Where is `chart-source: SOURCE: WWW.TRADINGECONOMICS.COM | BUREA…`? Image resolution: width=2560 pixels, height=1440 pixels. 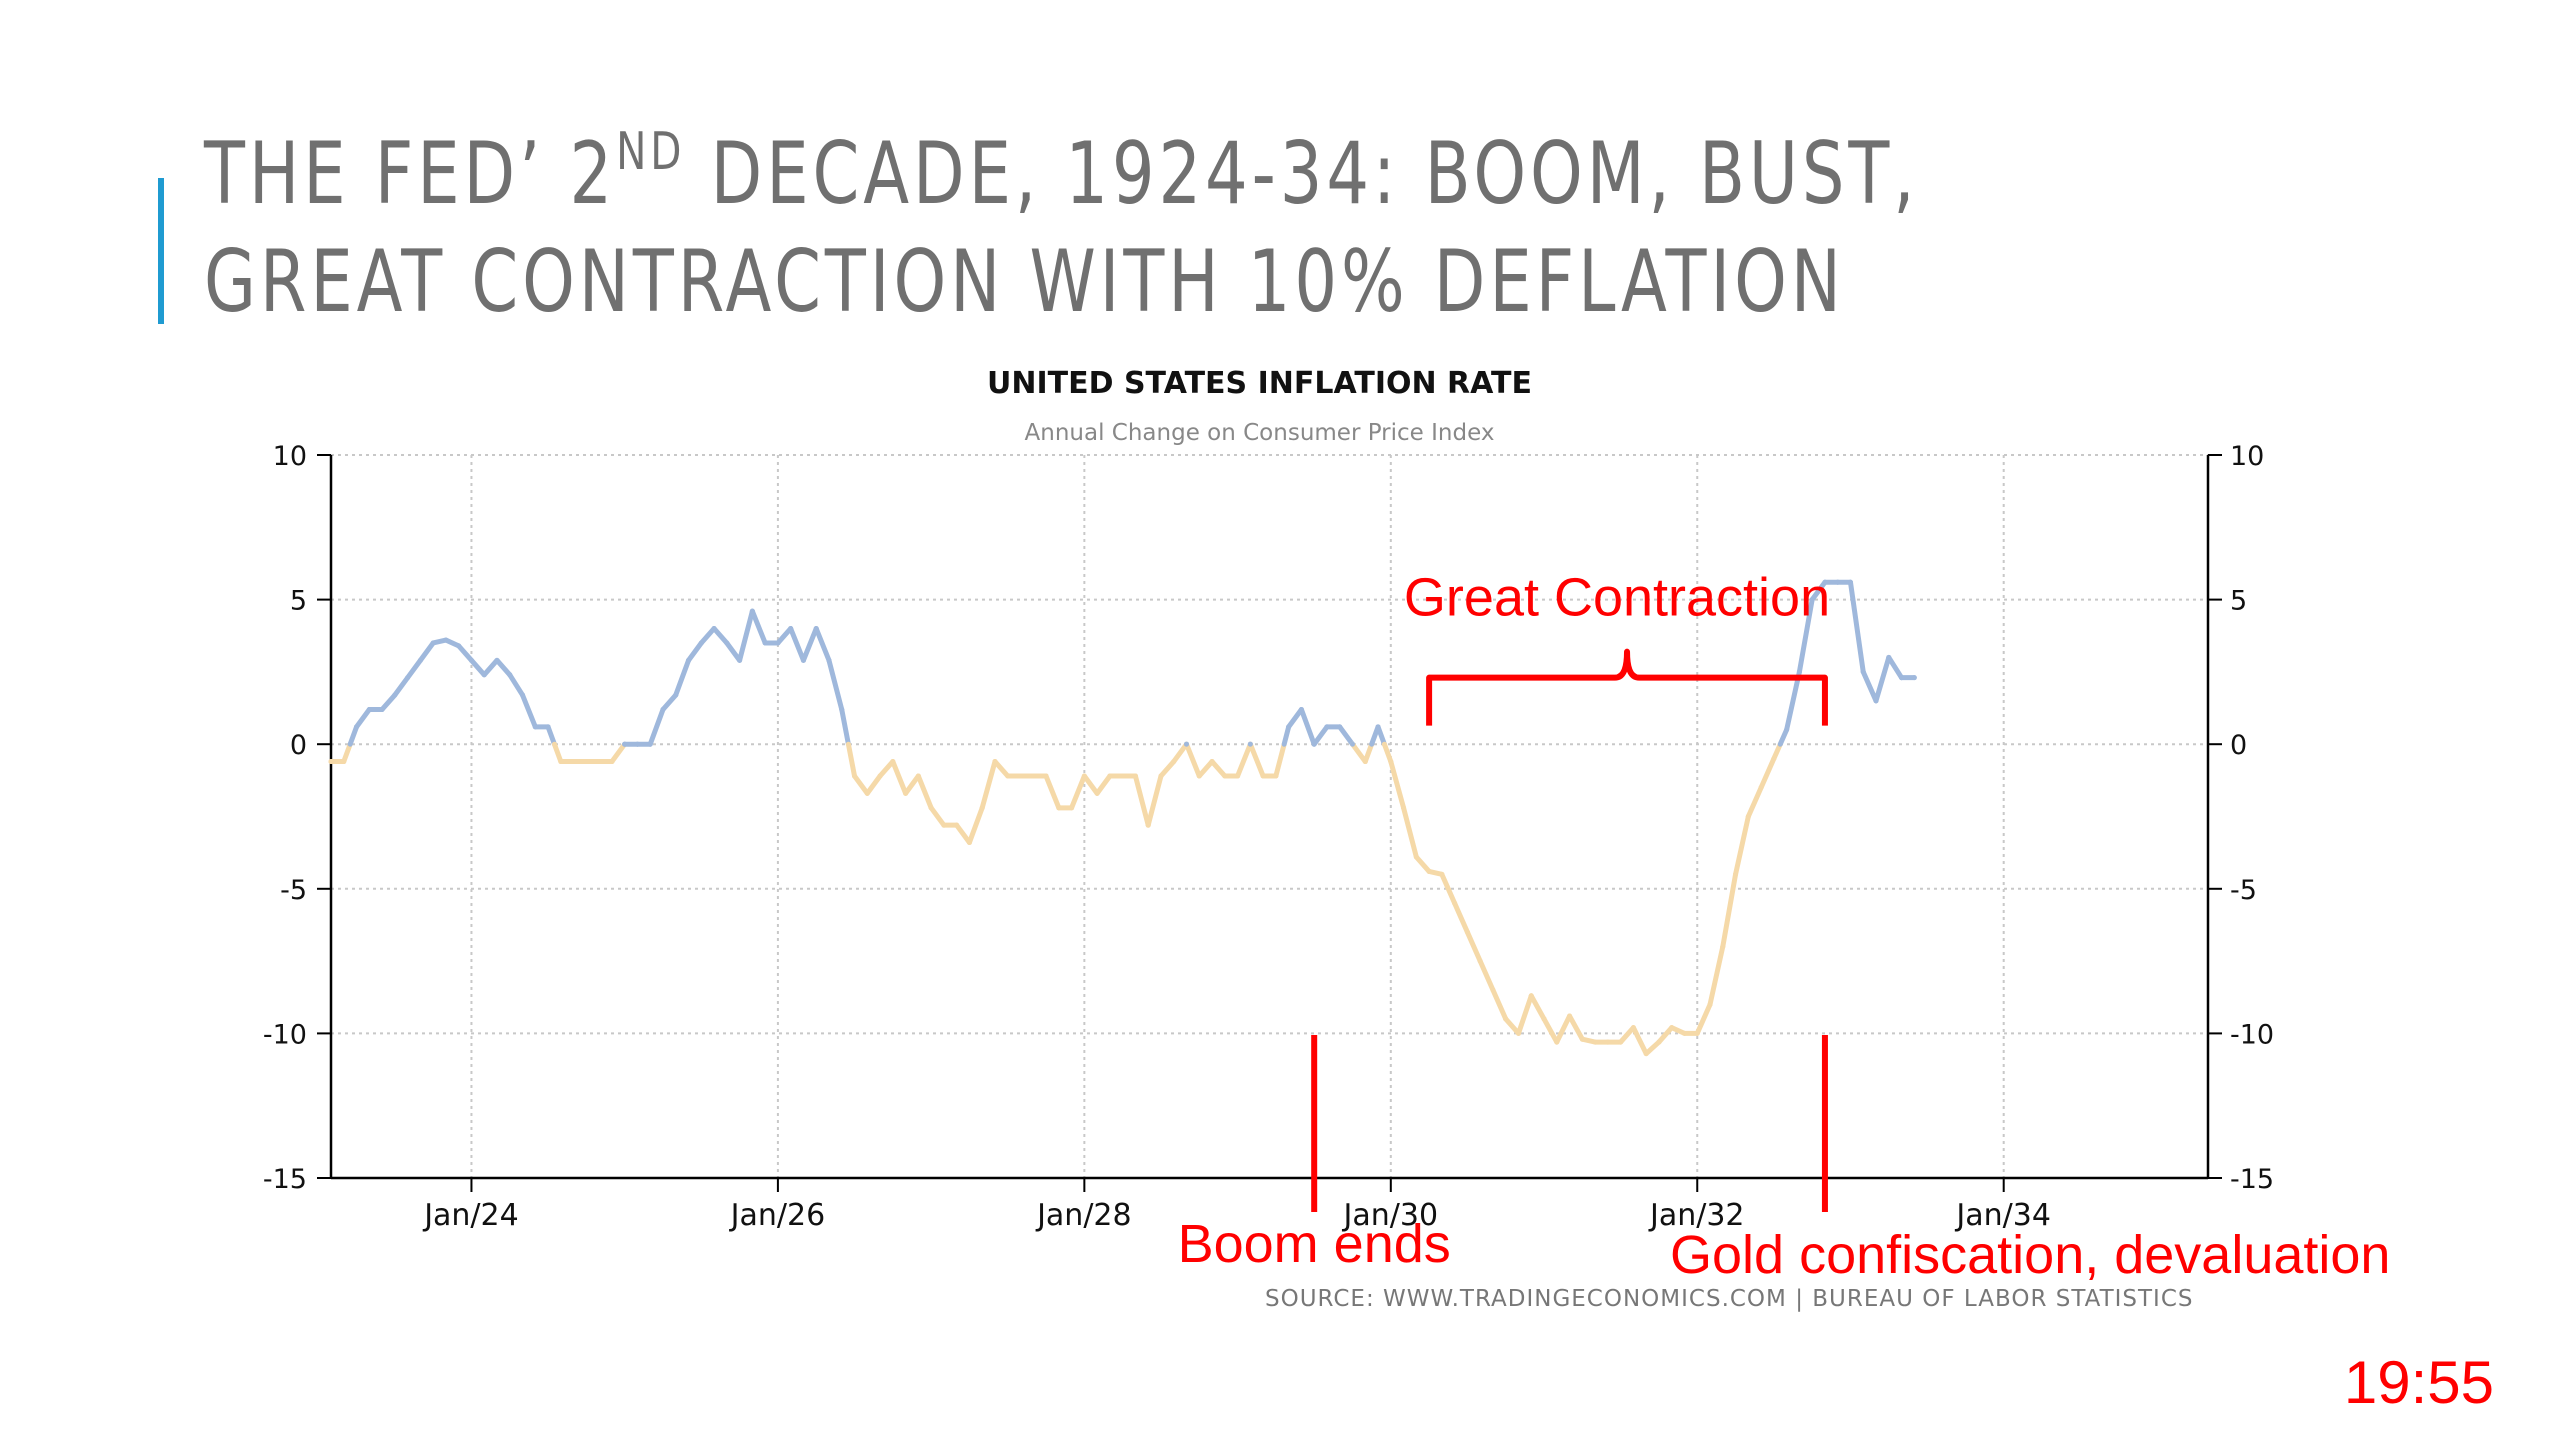 chart-source: SOURCE: WWW.TRADINGECONOMICS.COM | BUREA… is located at coordinates (1729, 1299).